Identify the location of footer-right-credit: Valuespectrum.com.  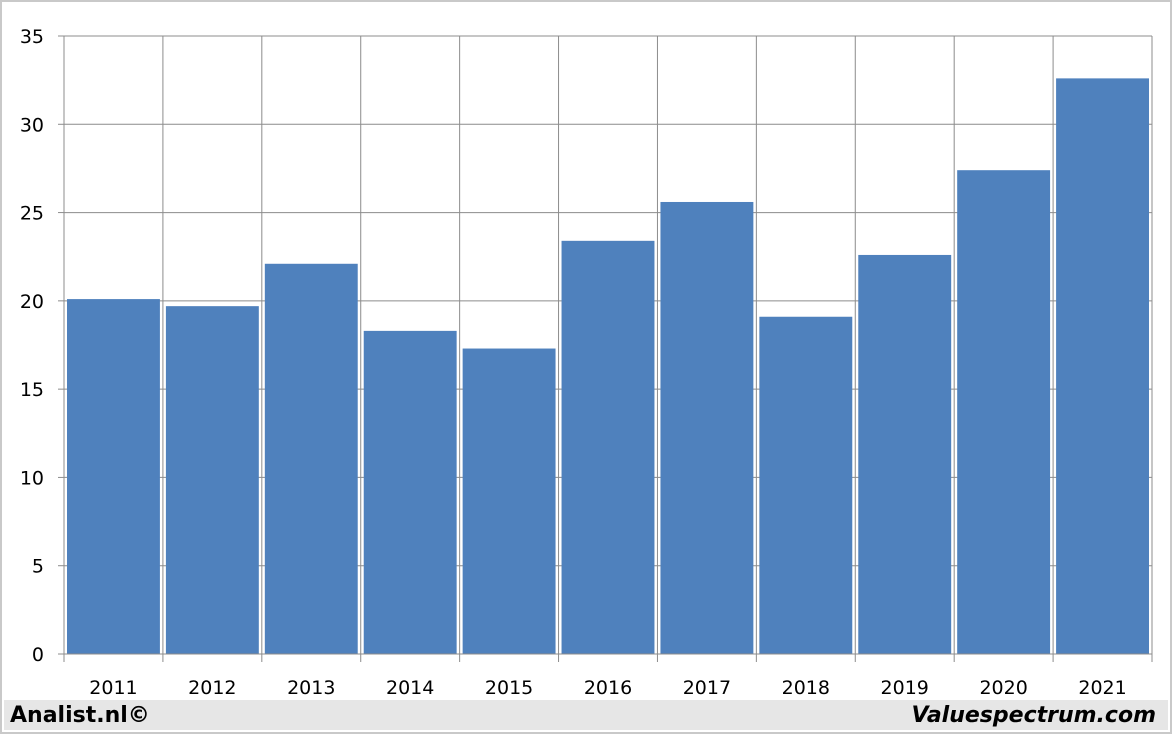
(1033, 715).